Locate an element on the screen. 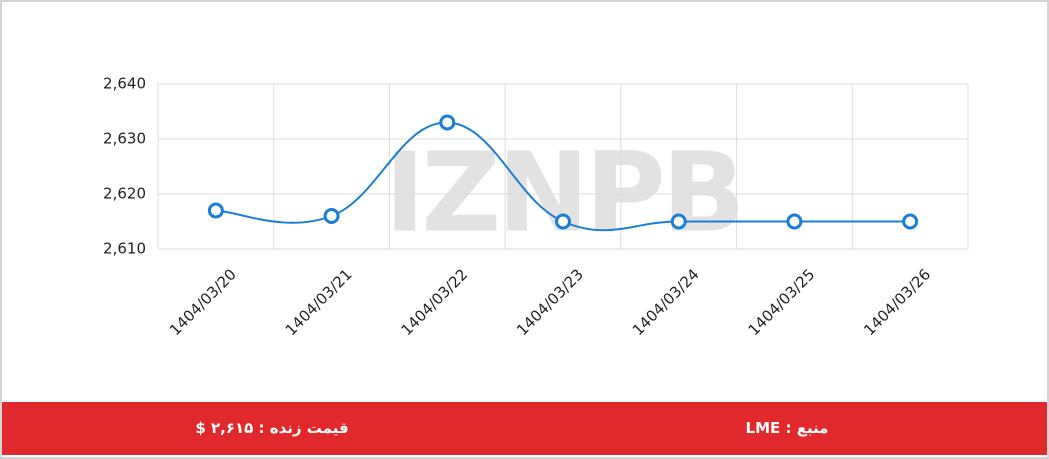 Image resolution: width=1049 pixels, height=459 pixels. x-tick-label: 1404/03/20 is located at coordinates (203, 302).